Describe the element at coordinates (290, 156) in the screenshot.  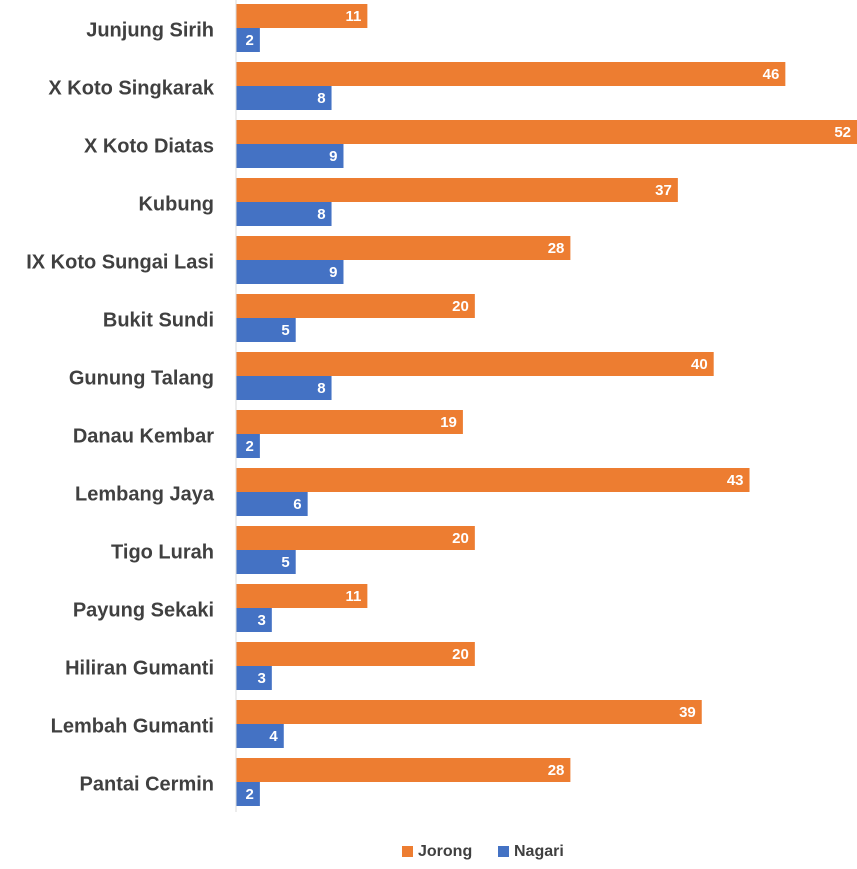
I see `bar-nagari-x-koto-diatas` at that location.